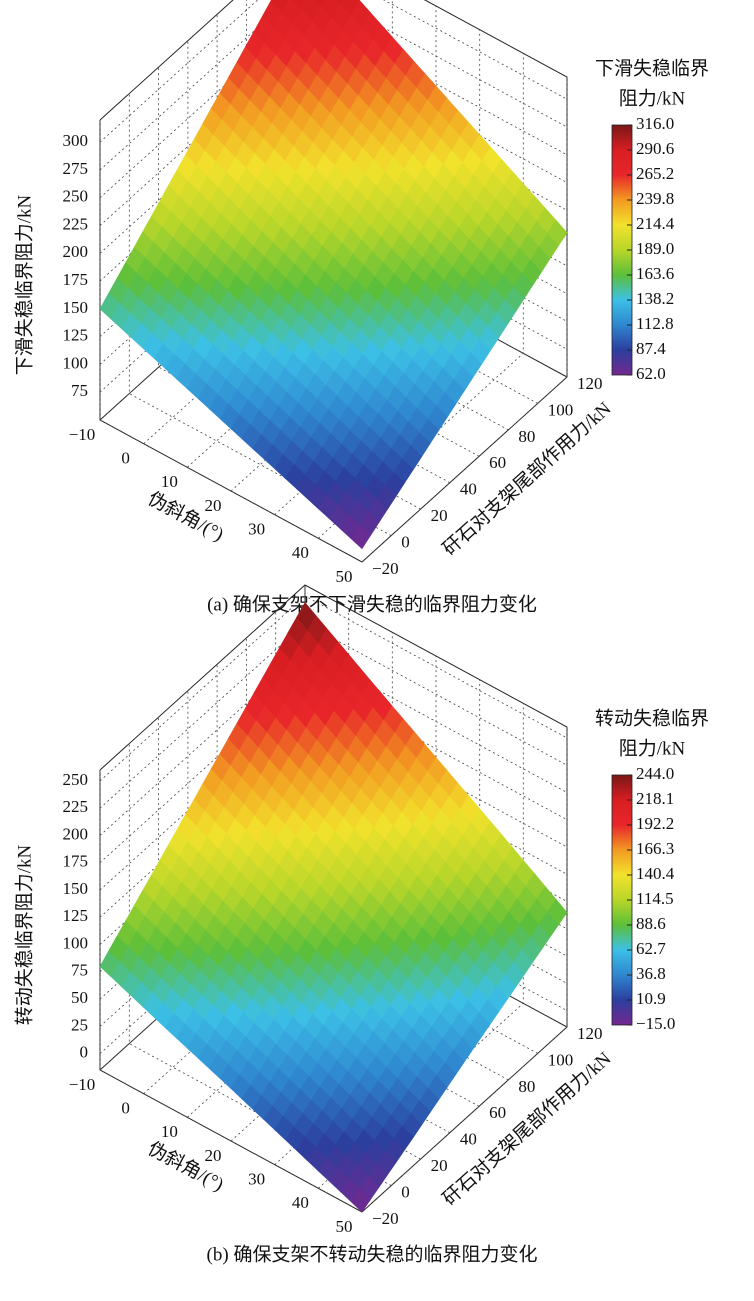 This screenshot has width=754, height=1301. I want to click on colorbar-tick-label: 192.2, so click(655, 823).